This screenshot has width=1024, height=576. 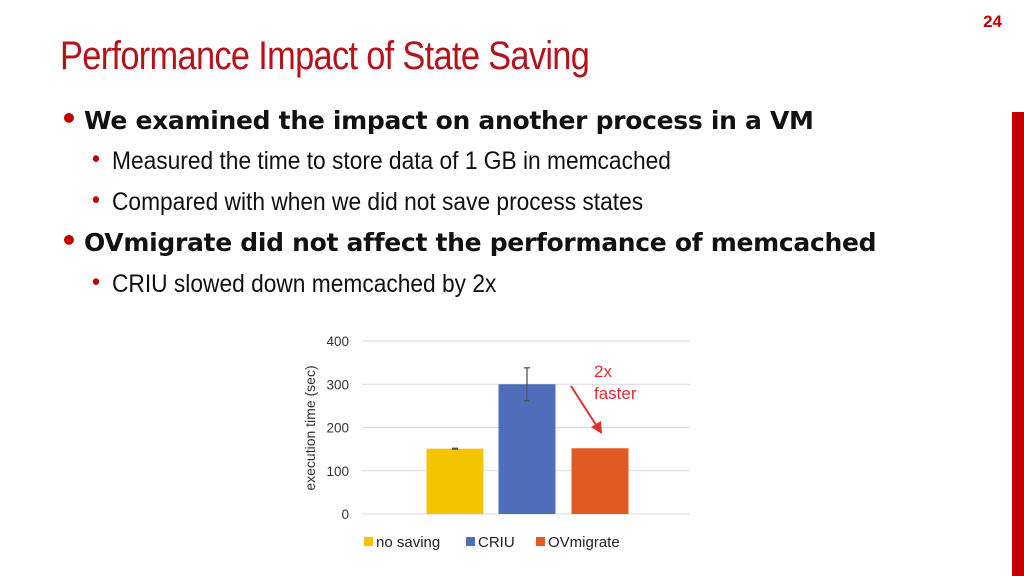 I want to click on legend-label: no saving, so click(x=408, y=542).